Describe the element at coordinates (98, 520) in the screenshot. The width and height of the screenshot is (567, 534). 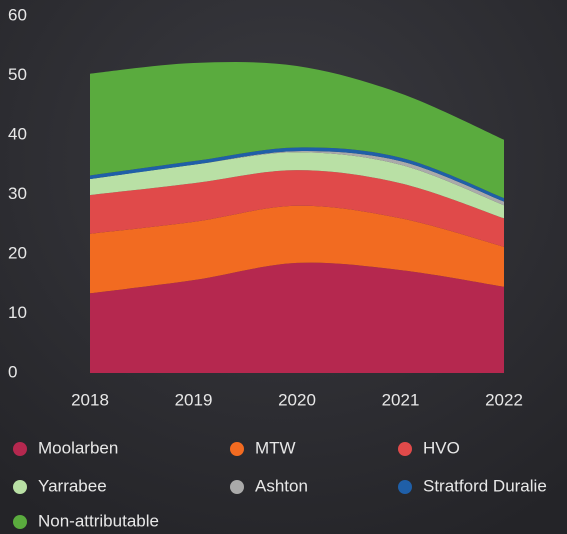
I see `legend-label: Non-attributable` at that location.